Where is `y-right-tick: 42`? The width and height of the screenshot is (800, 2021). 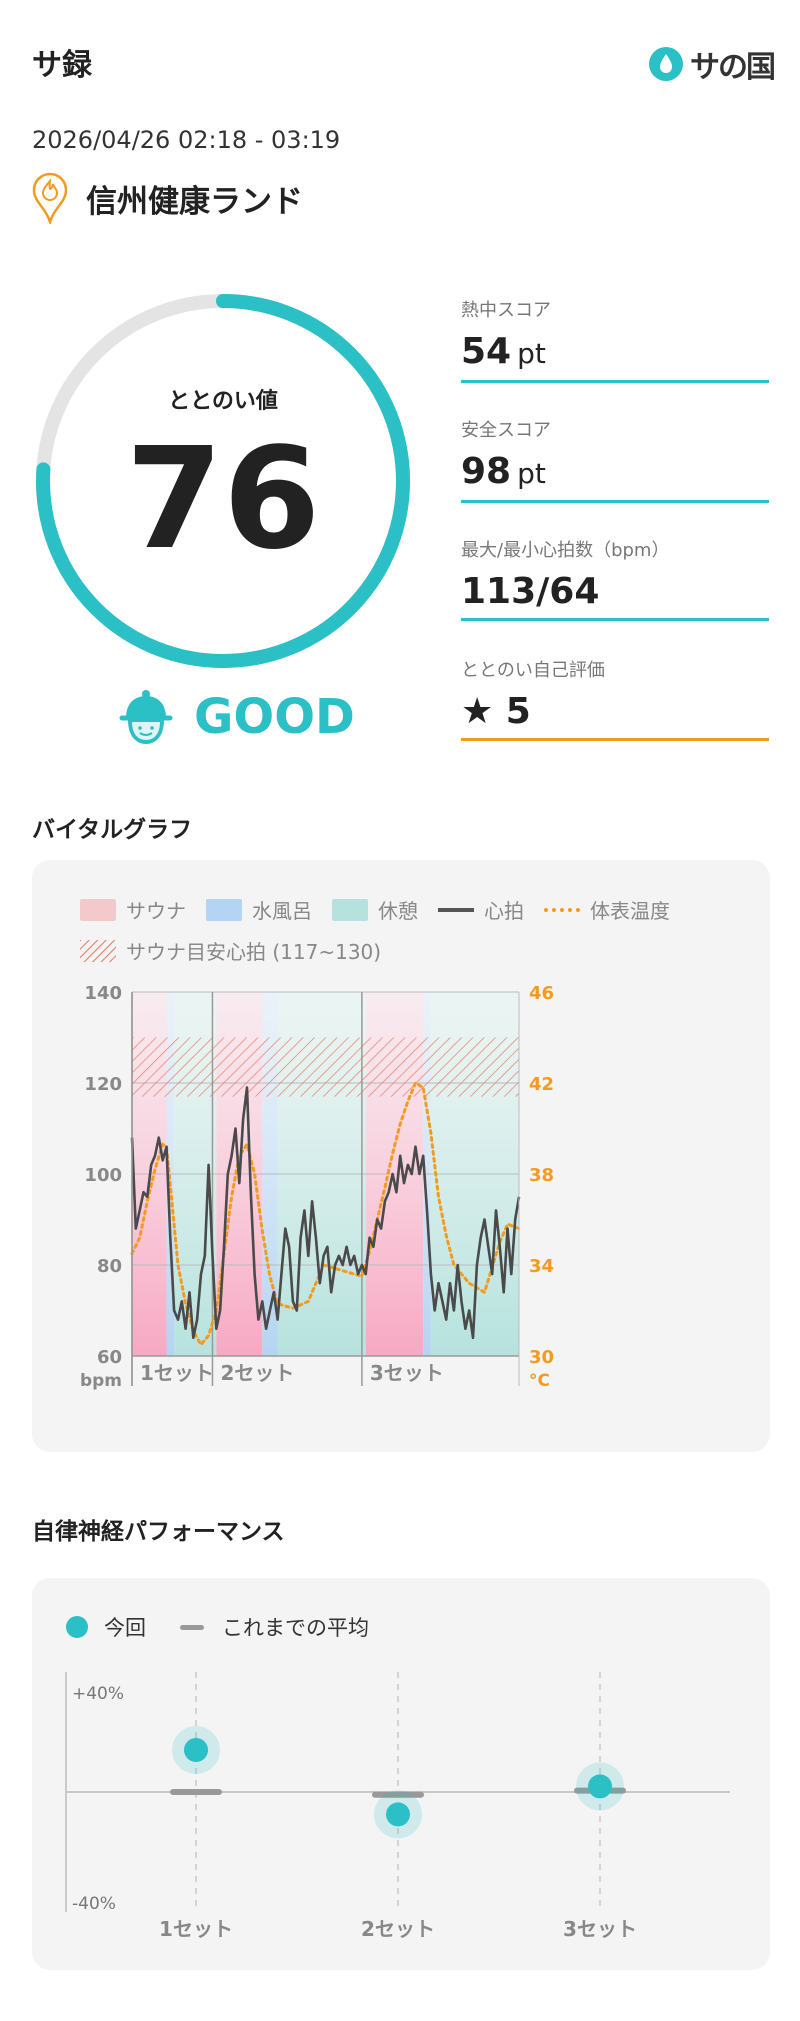
y-right-tick: 42 is located at coordinates (541, 1084).